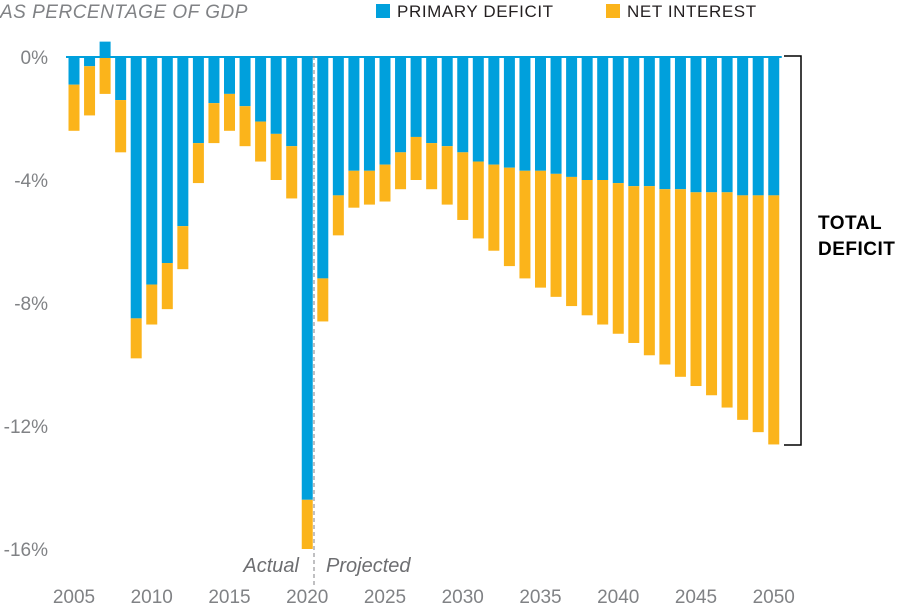 Image resolution: width=910 pixels, height=608 pixels. I want to click on bar-primary-deficit-2007, so click(105, 49).